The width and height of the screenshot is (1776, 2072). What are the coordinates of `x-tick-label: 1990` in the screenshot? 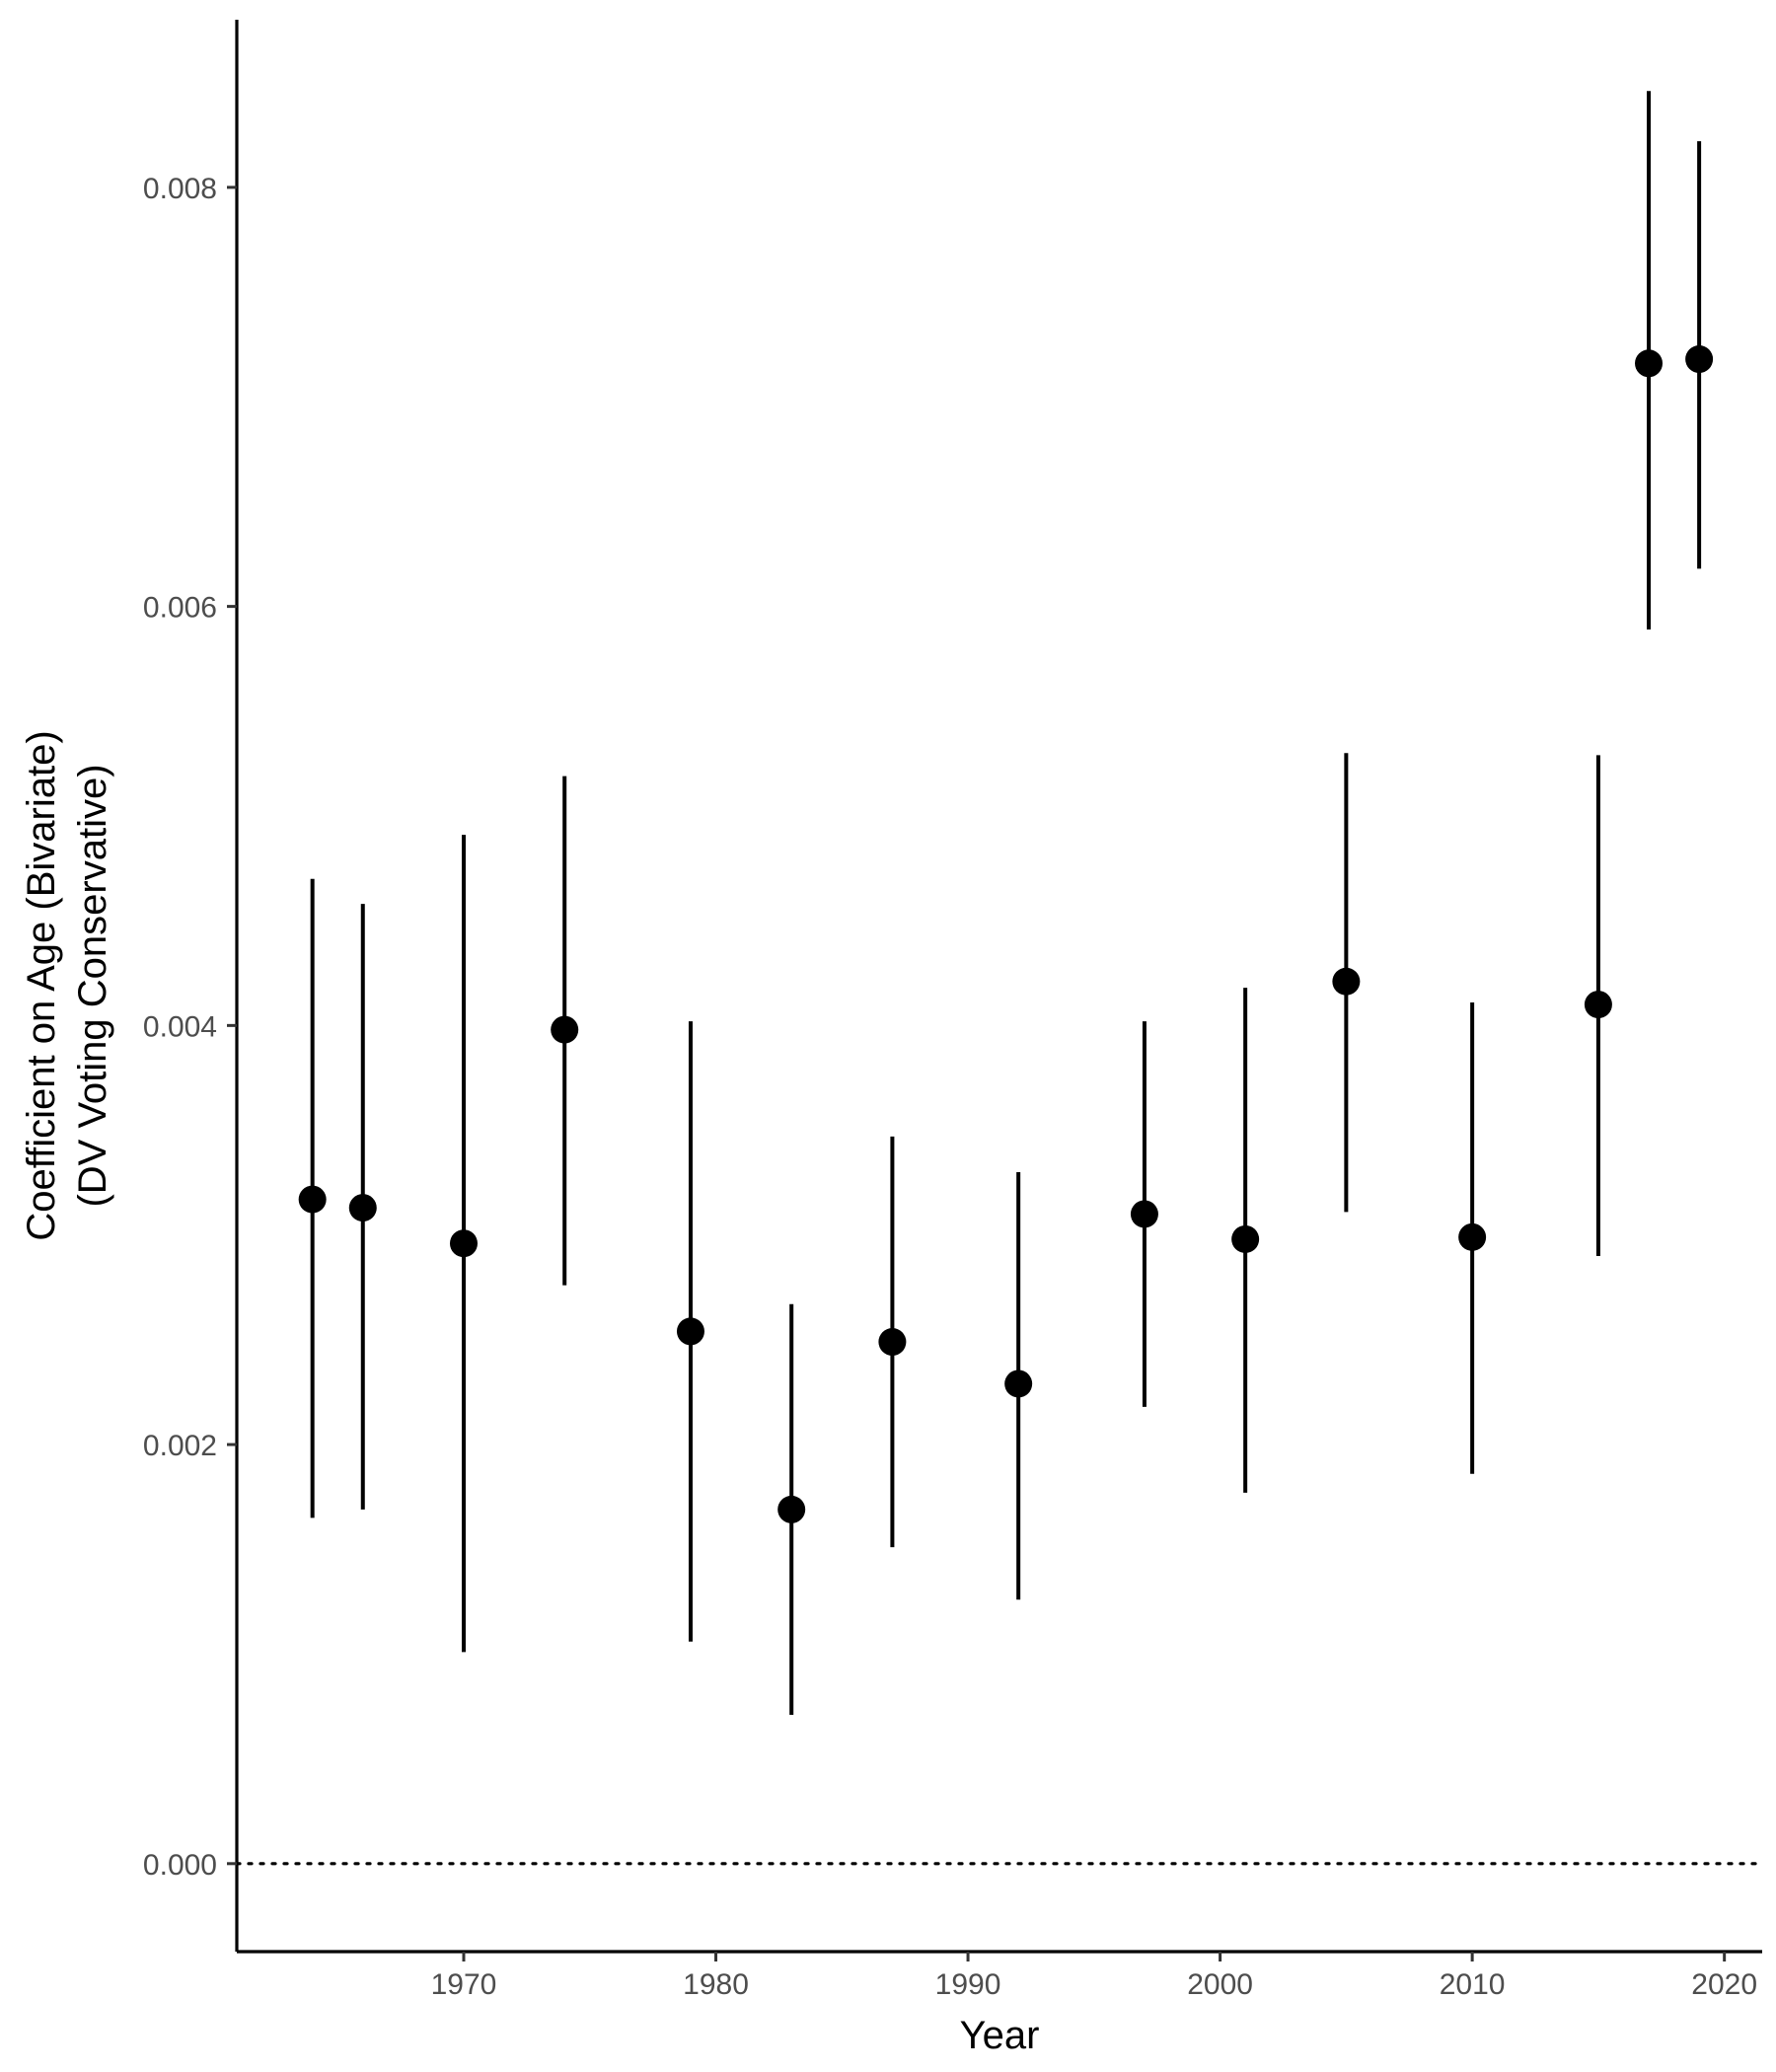 It's located at (968, 1985).